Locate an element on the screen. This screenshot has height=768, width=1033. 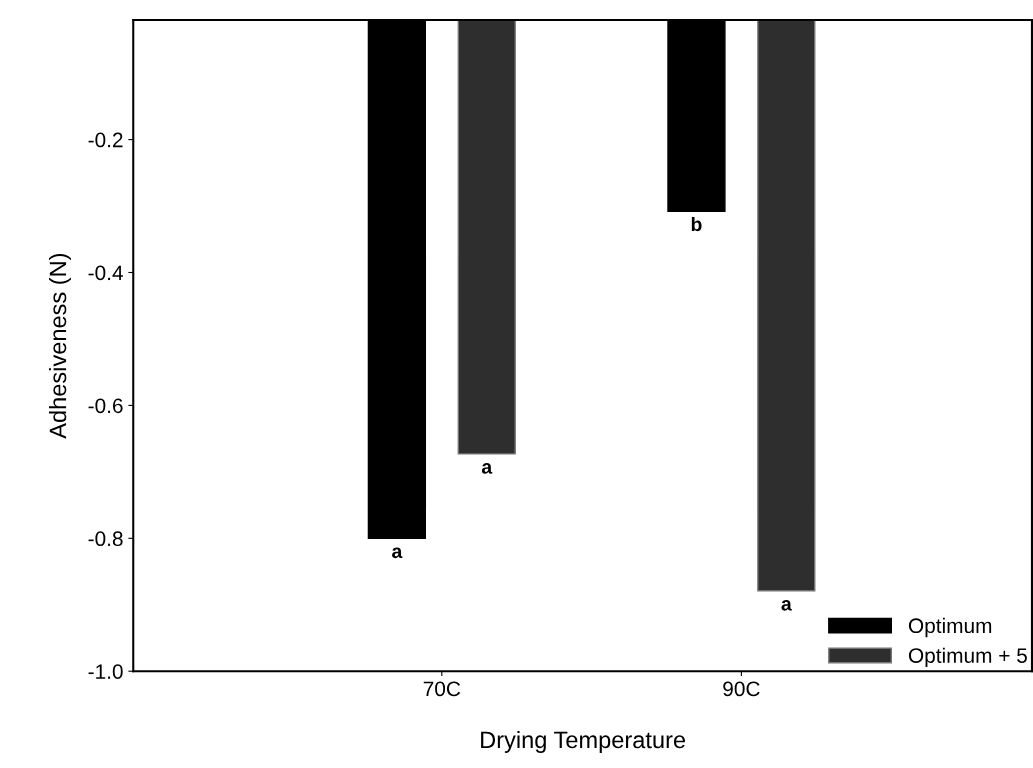
y-tick-label: -1.0 is located at coordinates (105, 671).